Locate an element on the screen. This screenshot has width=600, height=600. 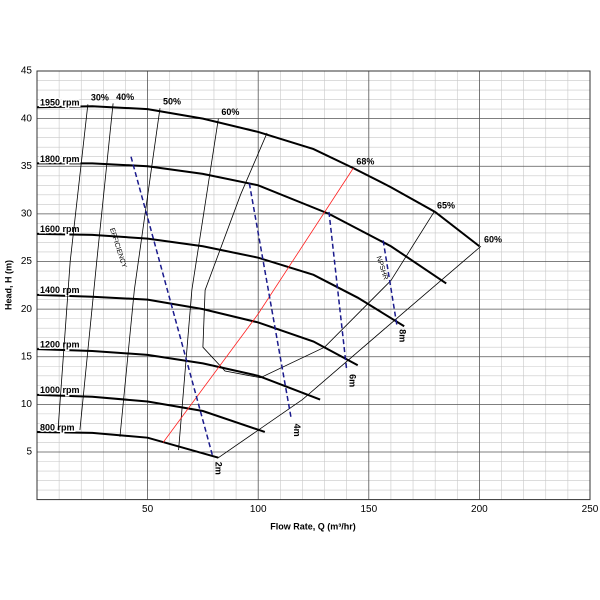
y-tick-label: 15 is located at coordinates (27, 356).